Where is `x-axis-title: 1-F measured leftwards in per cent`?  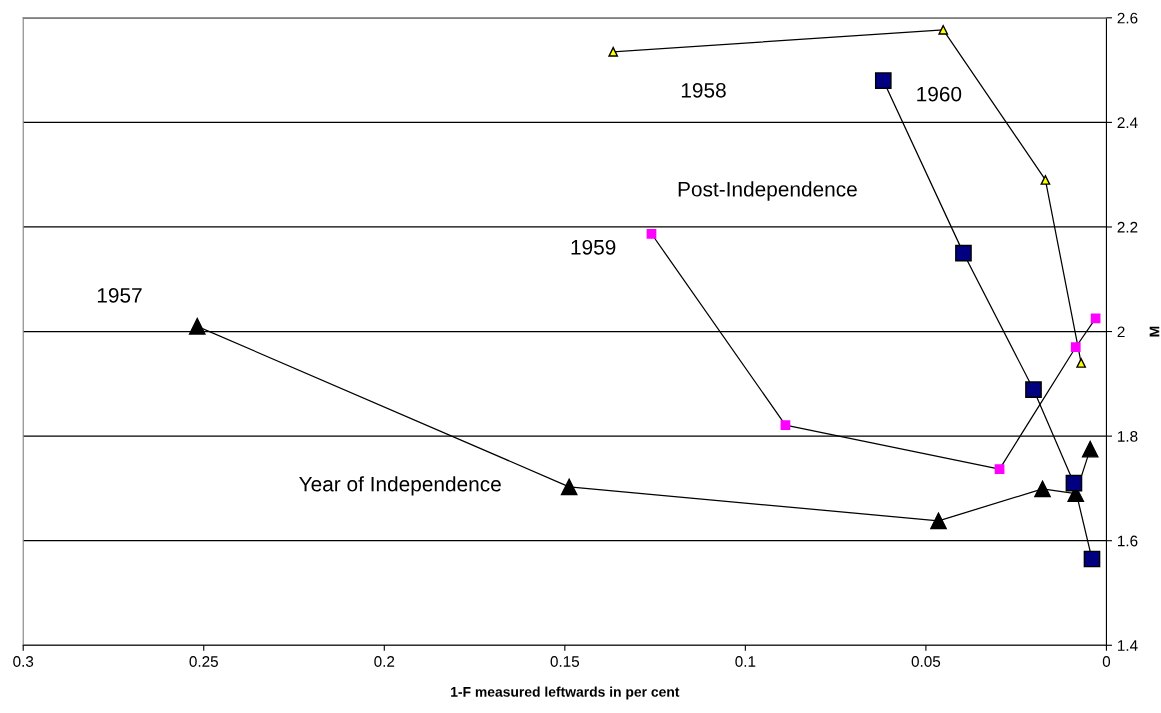 x-axis-title: 1-F measured leftwards in per cent is located at coordinates (565, 693).